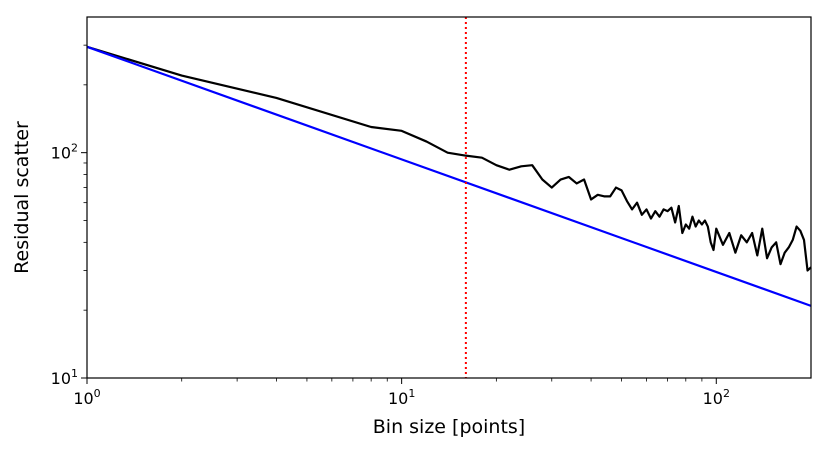  I want to click on x-tick-label: 10¹, so click(401, 397).